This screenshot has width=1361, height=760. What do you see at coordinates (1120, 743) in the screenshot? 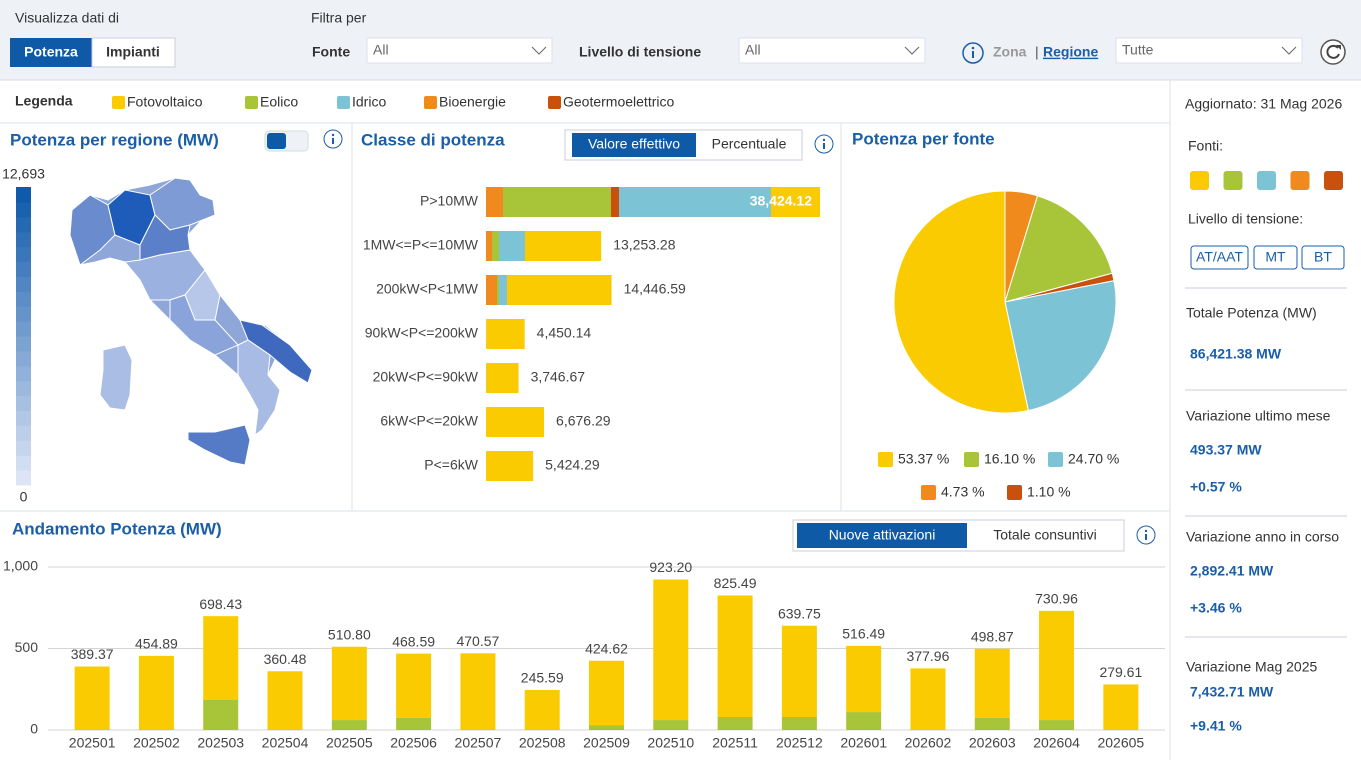
I see `x-tick-label: 202605` at bounding box center [1120, 743].